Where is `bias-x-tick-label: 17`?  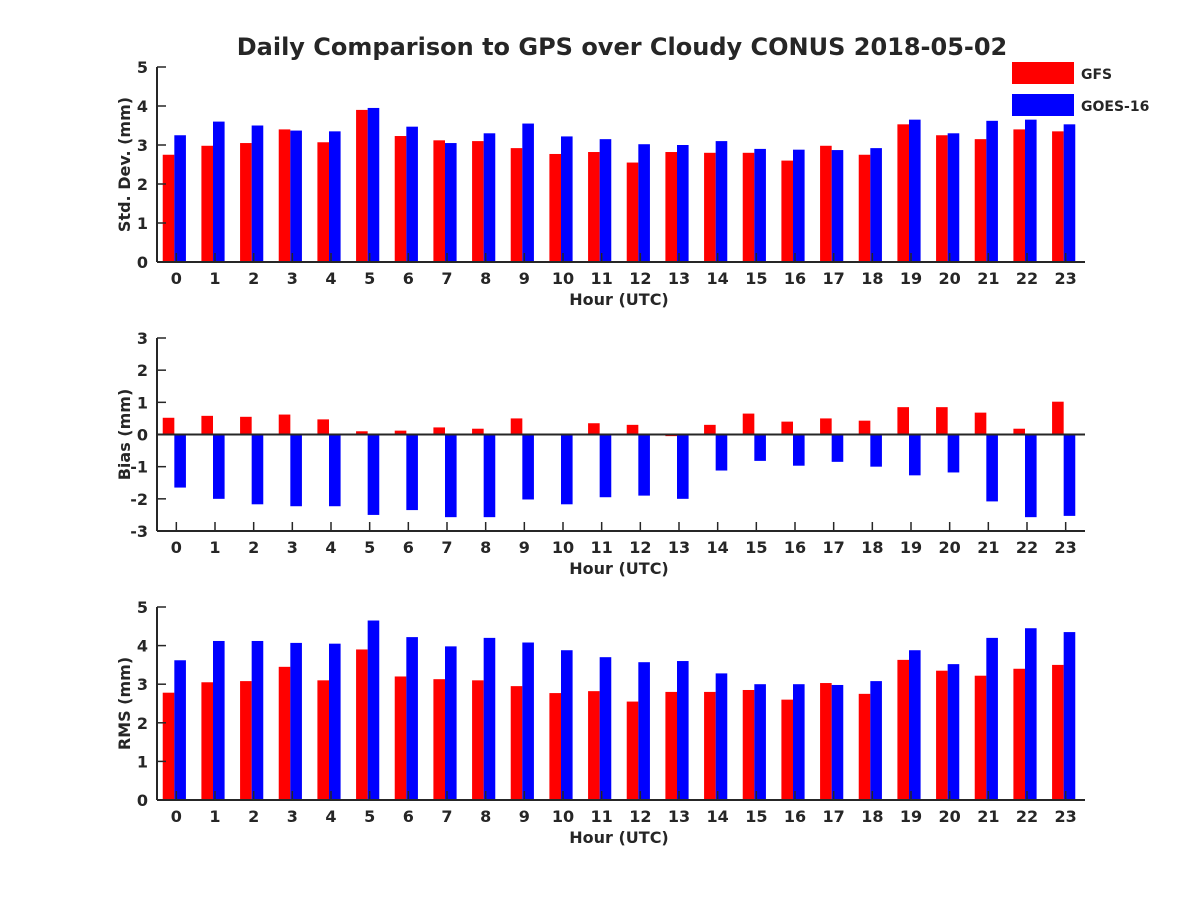 bias-x-tick-label: 17 is located at coordinates (834, 547).